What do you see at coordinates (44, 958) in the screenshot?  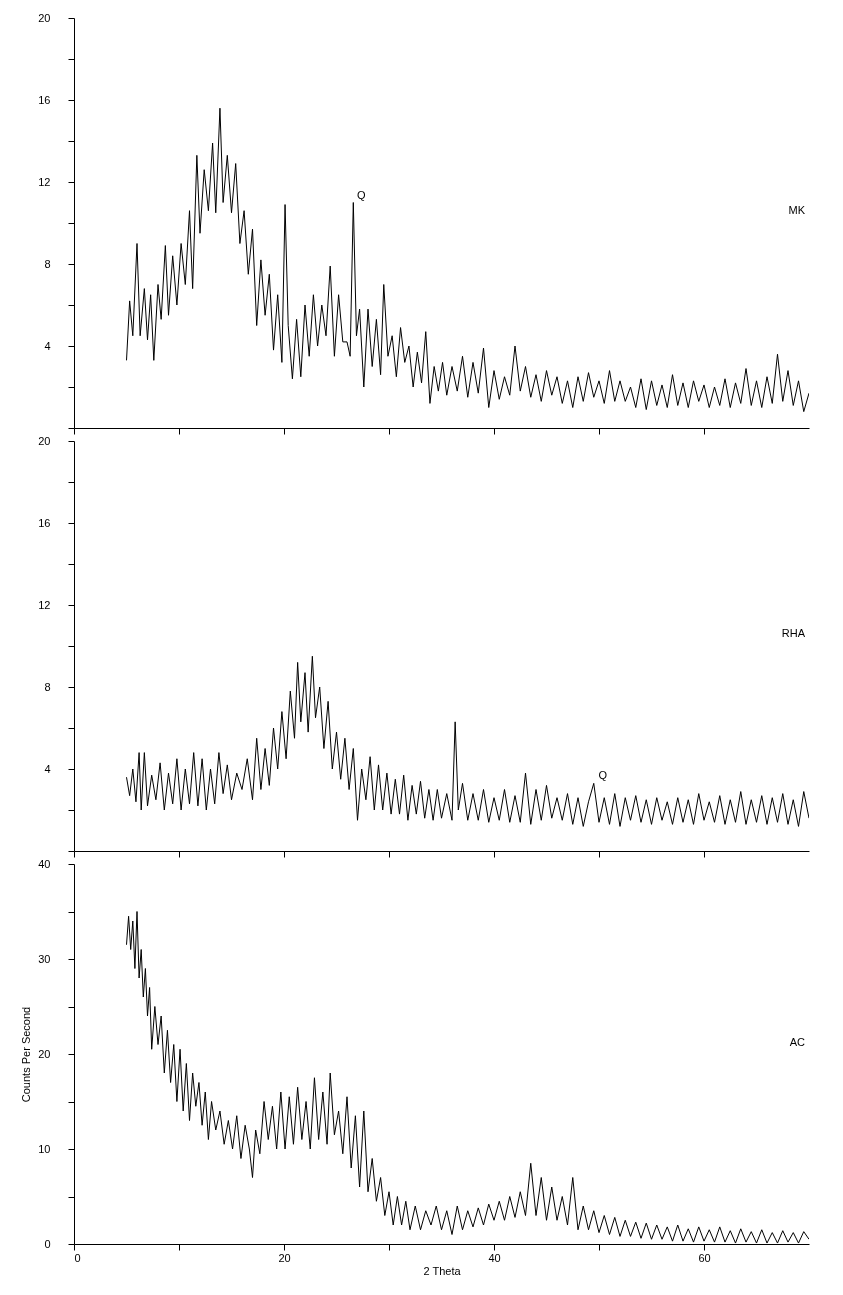 I see `y-tick-label: 30` at bounding box center [44, 958].